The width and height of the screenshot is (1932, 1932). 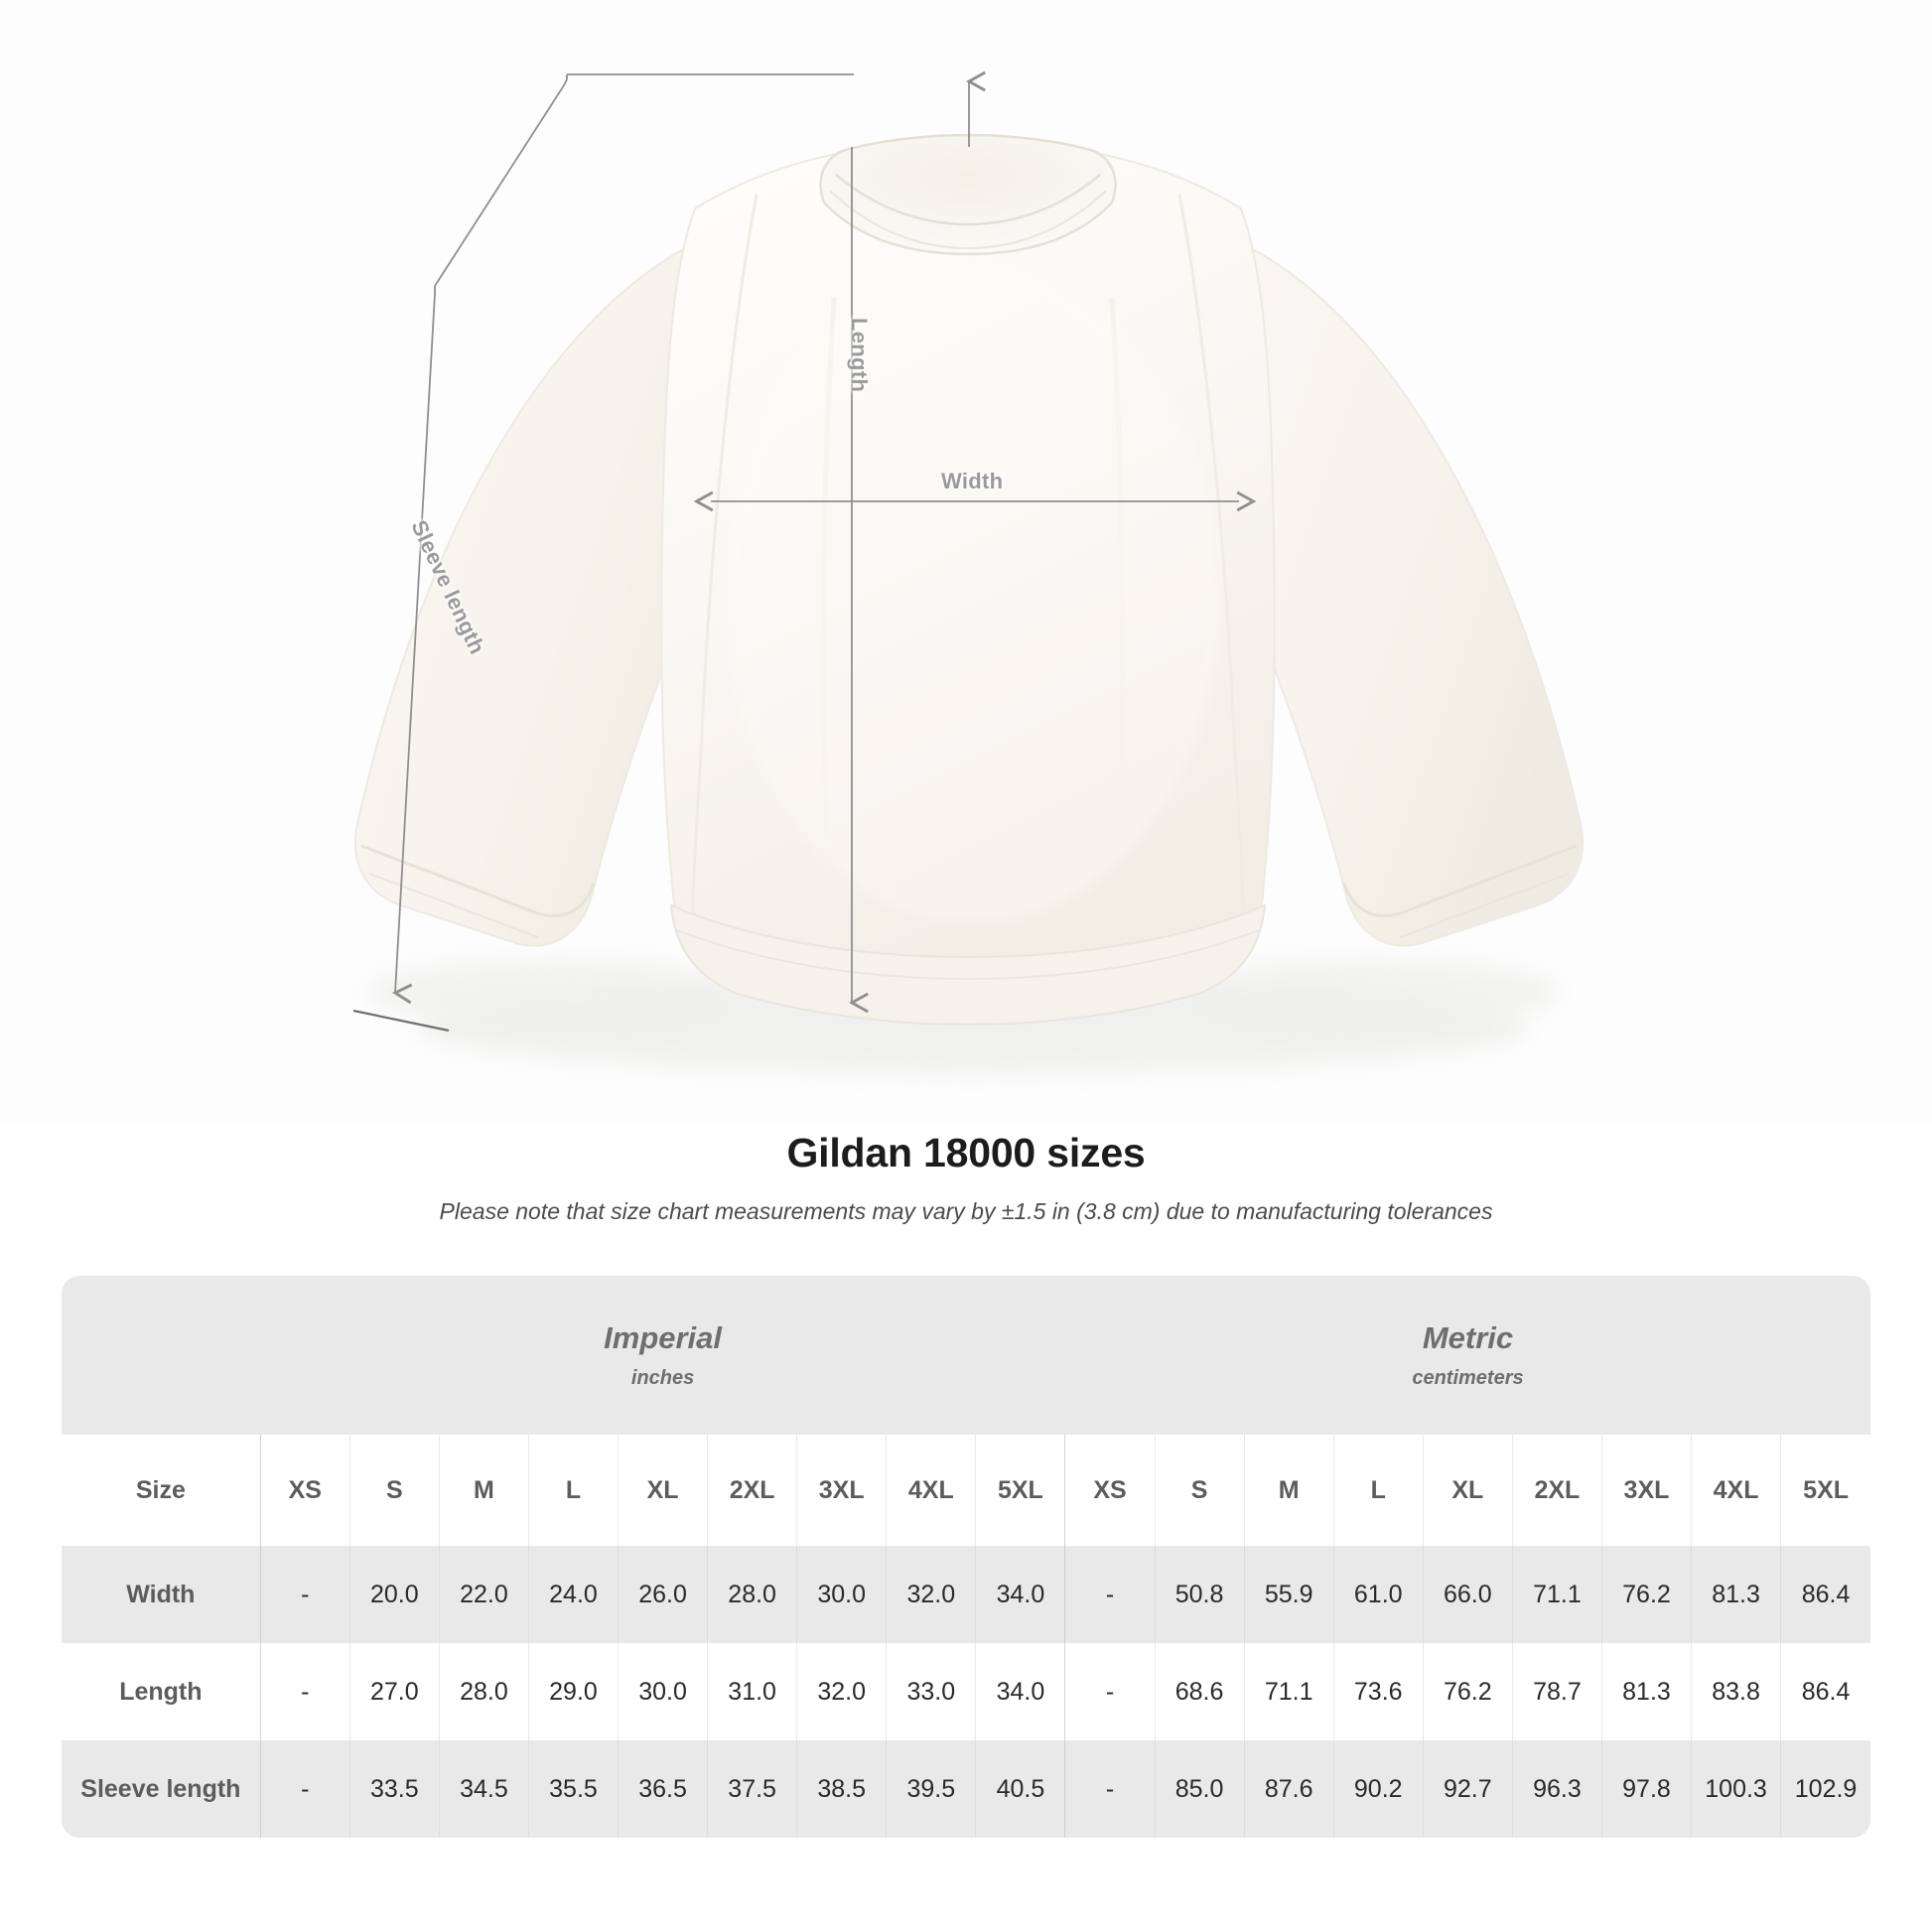 What do you see at coordinates (1378, 1692) in the screenshot?
I see `cell-metric: 73.6` at bounding box center [1378, 1692].